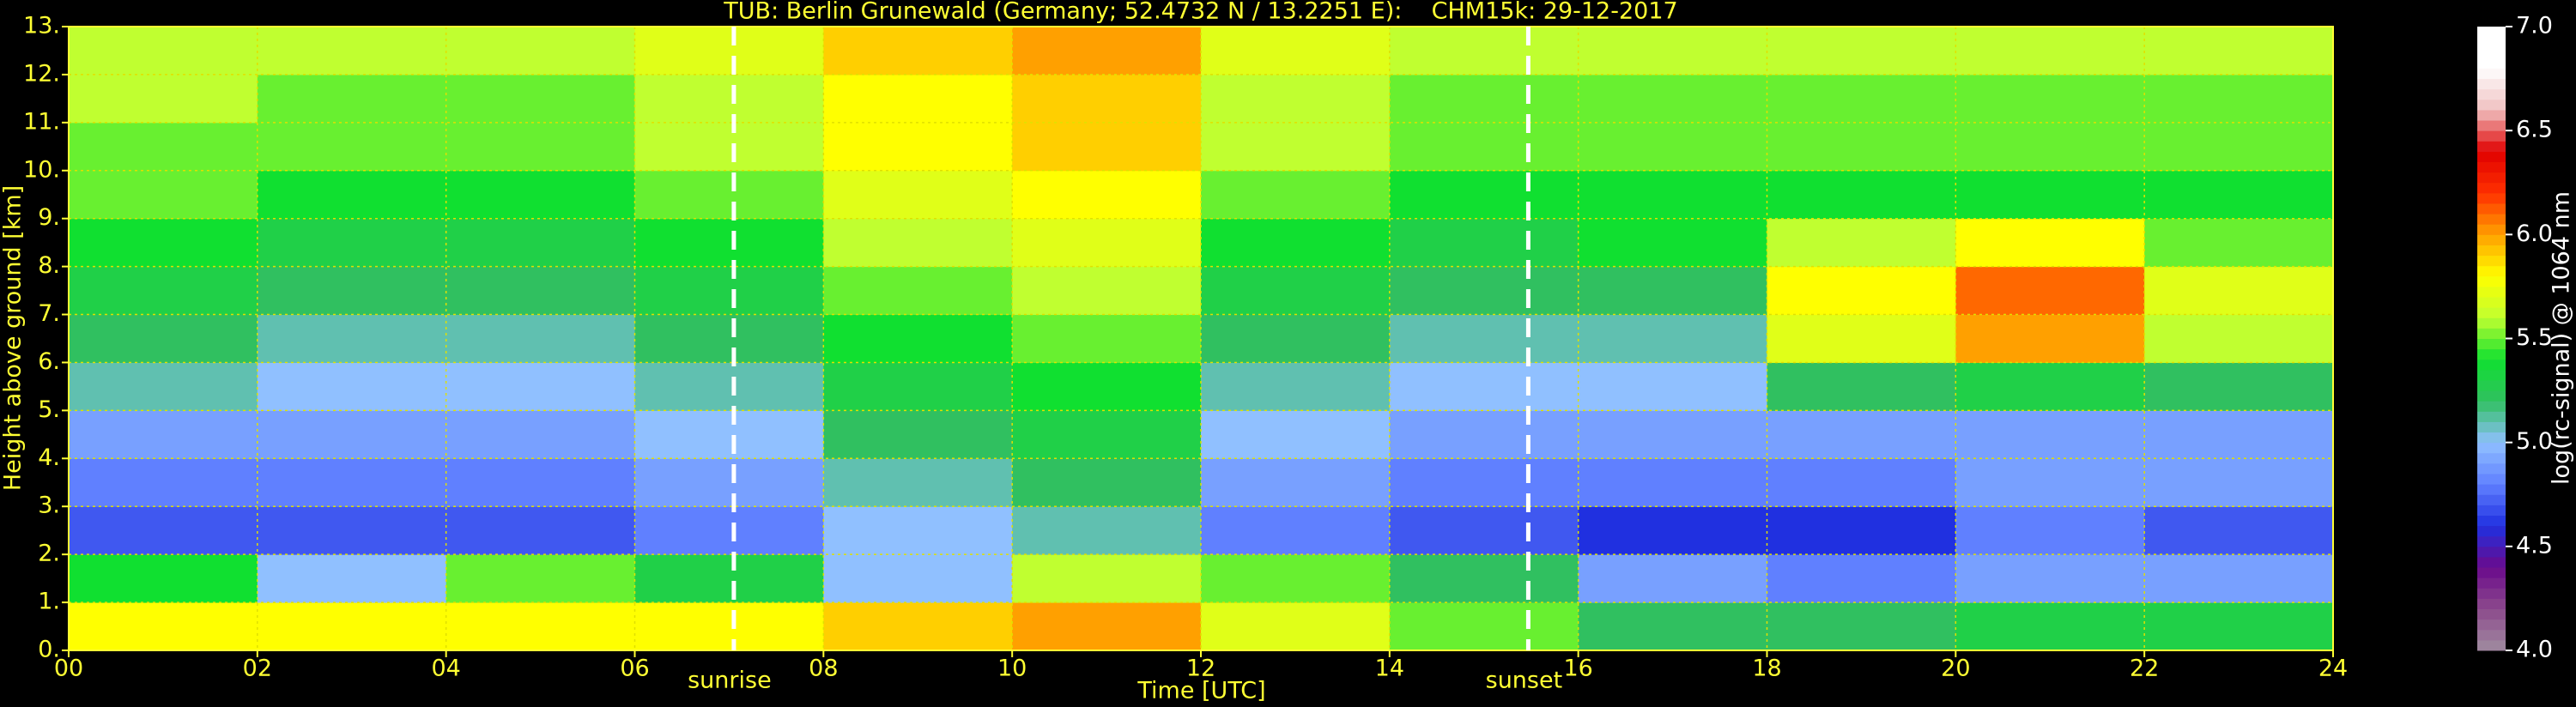  What do you see at coordinates (49, 505) in the screenshot?
I see `y-tick-label: 3.` at bounding box center [49, 505].